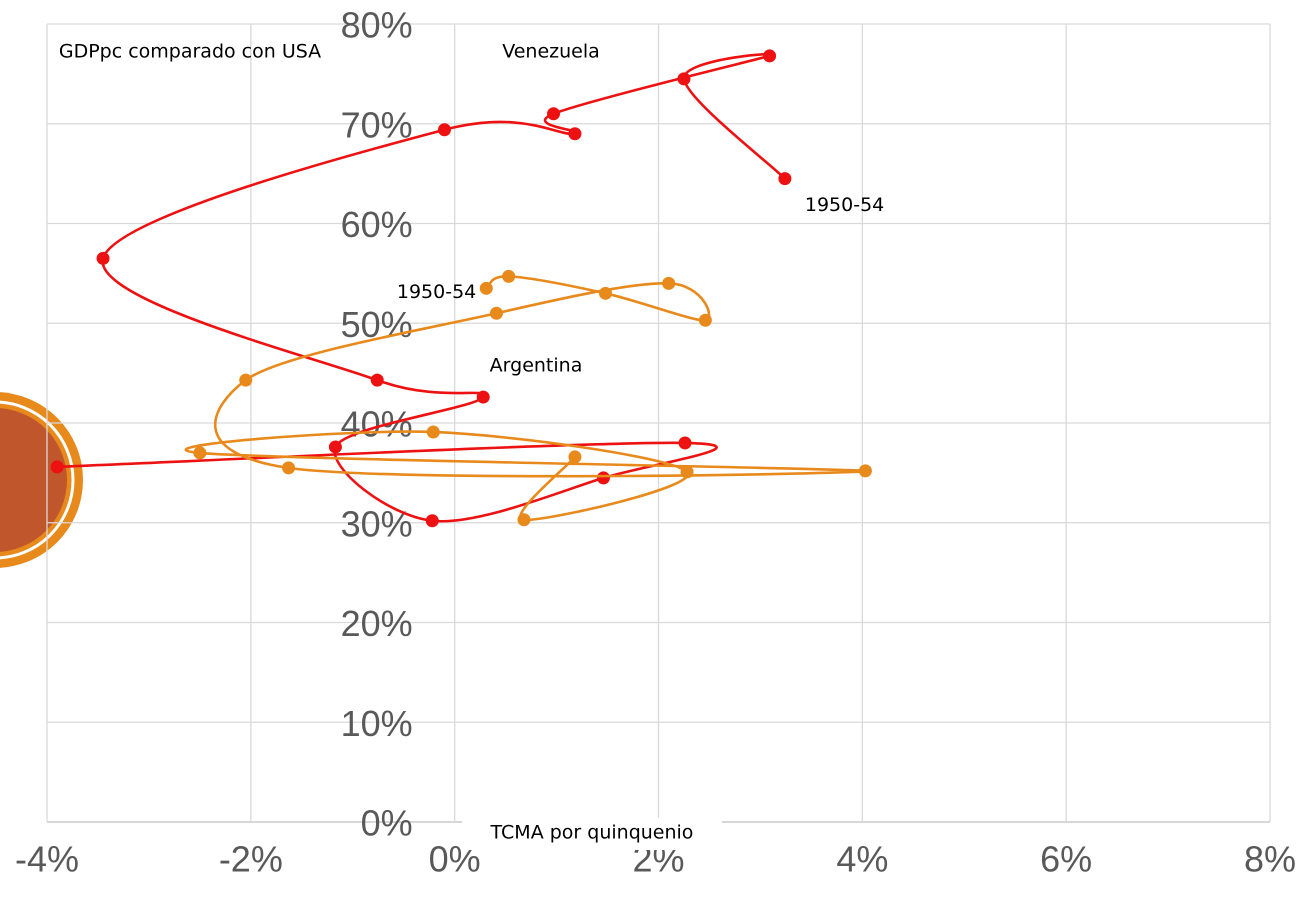  Describe the element at coordinates (551, 52) in the screenshot. I see `series-label: Venezuela` at that location.